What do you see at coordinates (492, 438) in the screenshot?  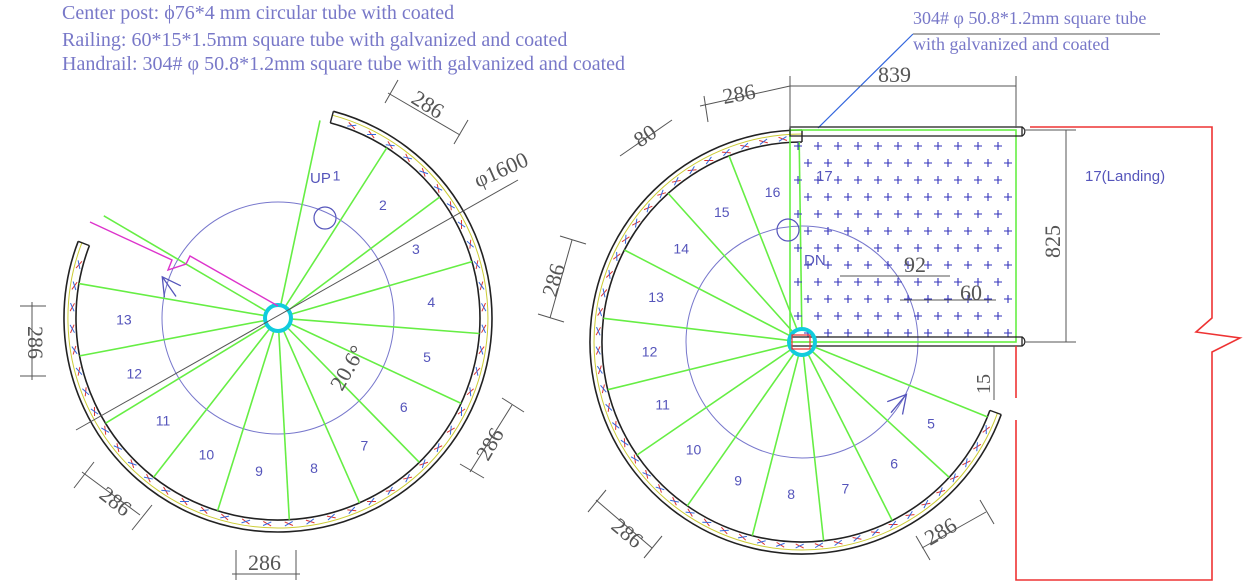 I see `left-dim-right: 286` at bounding box center [492, 438].